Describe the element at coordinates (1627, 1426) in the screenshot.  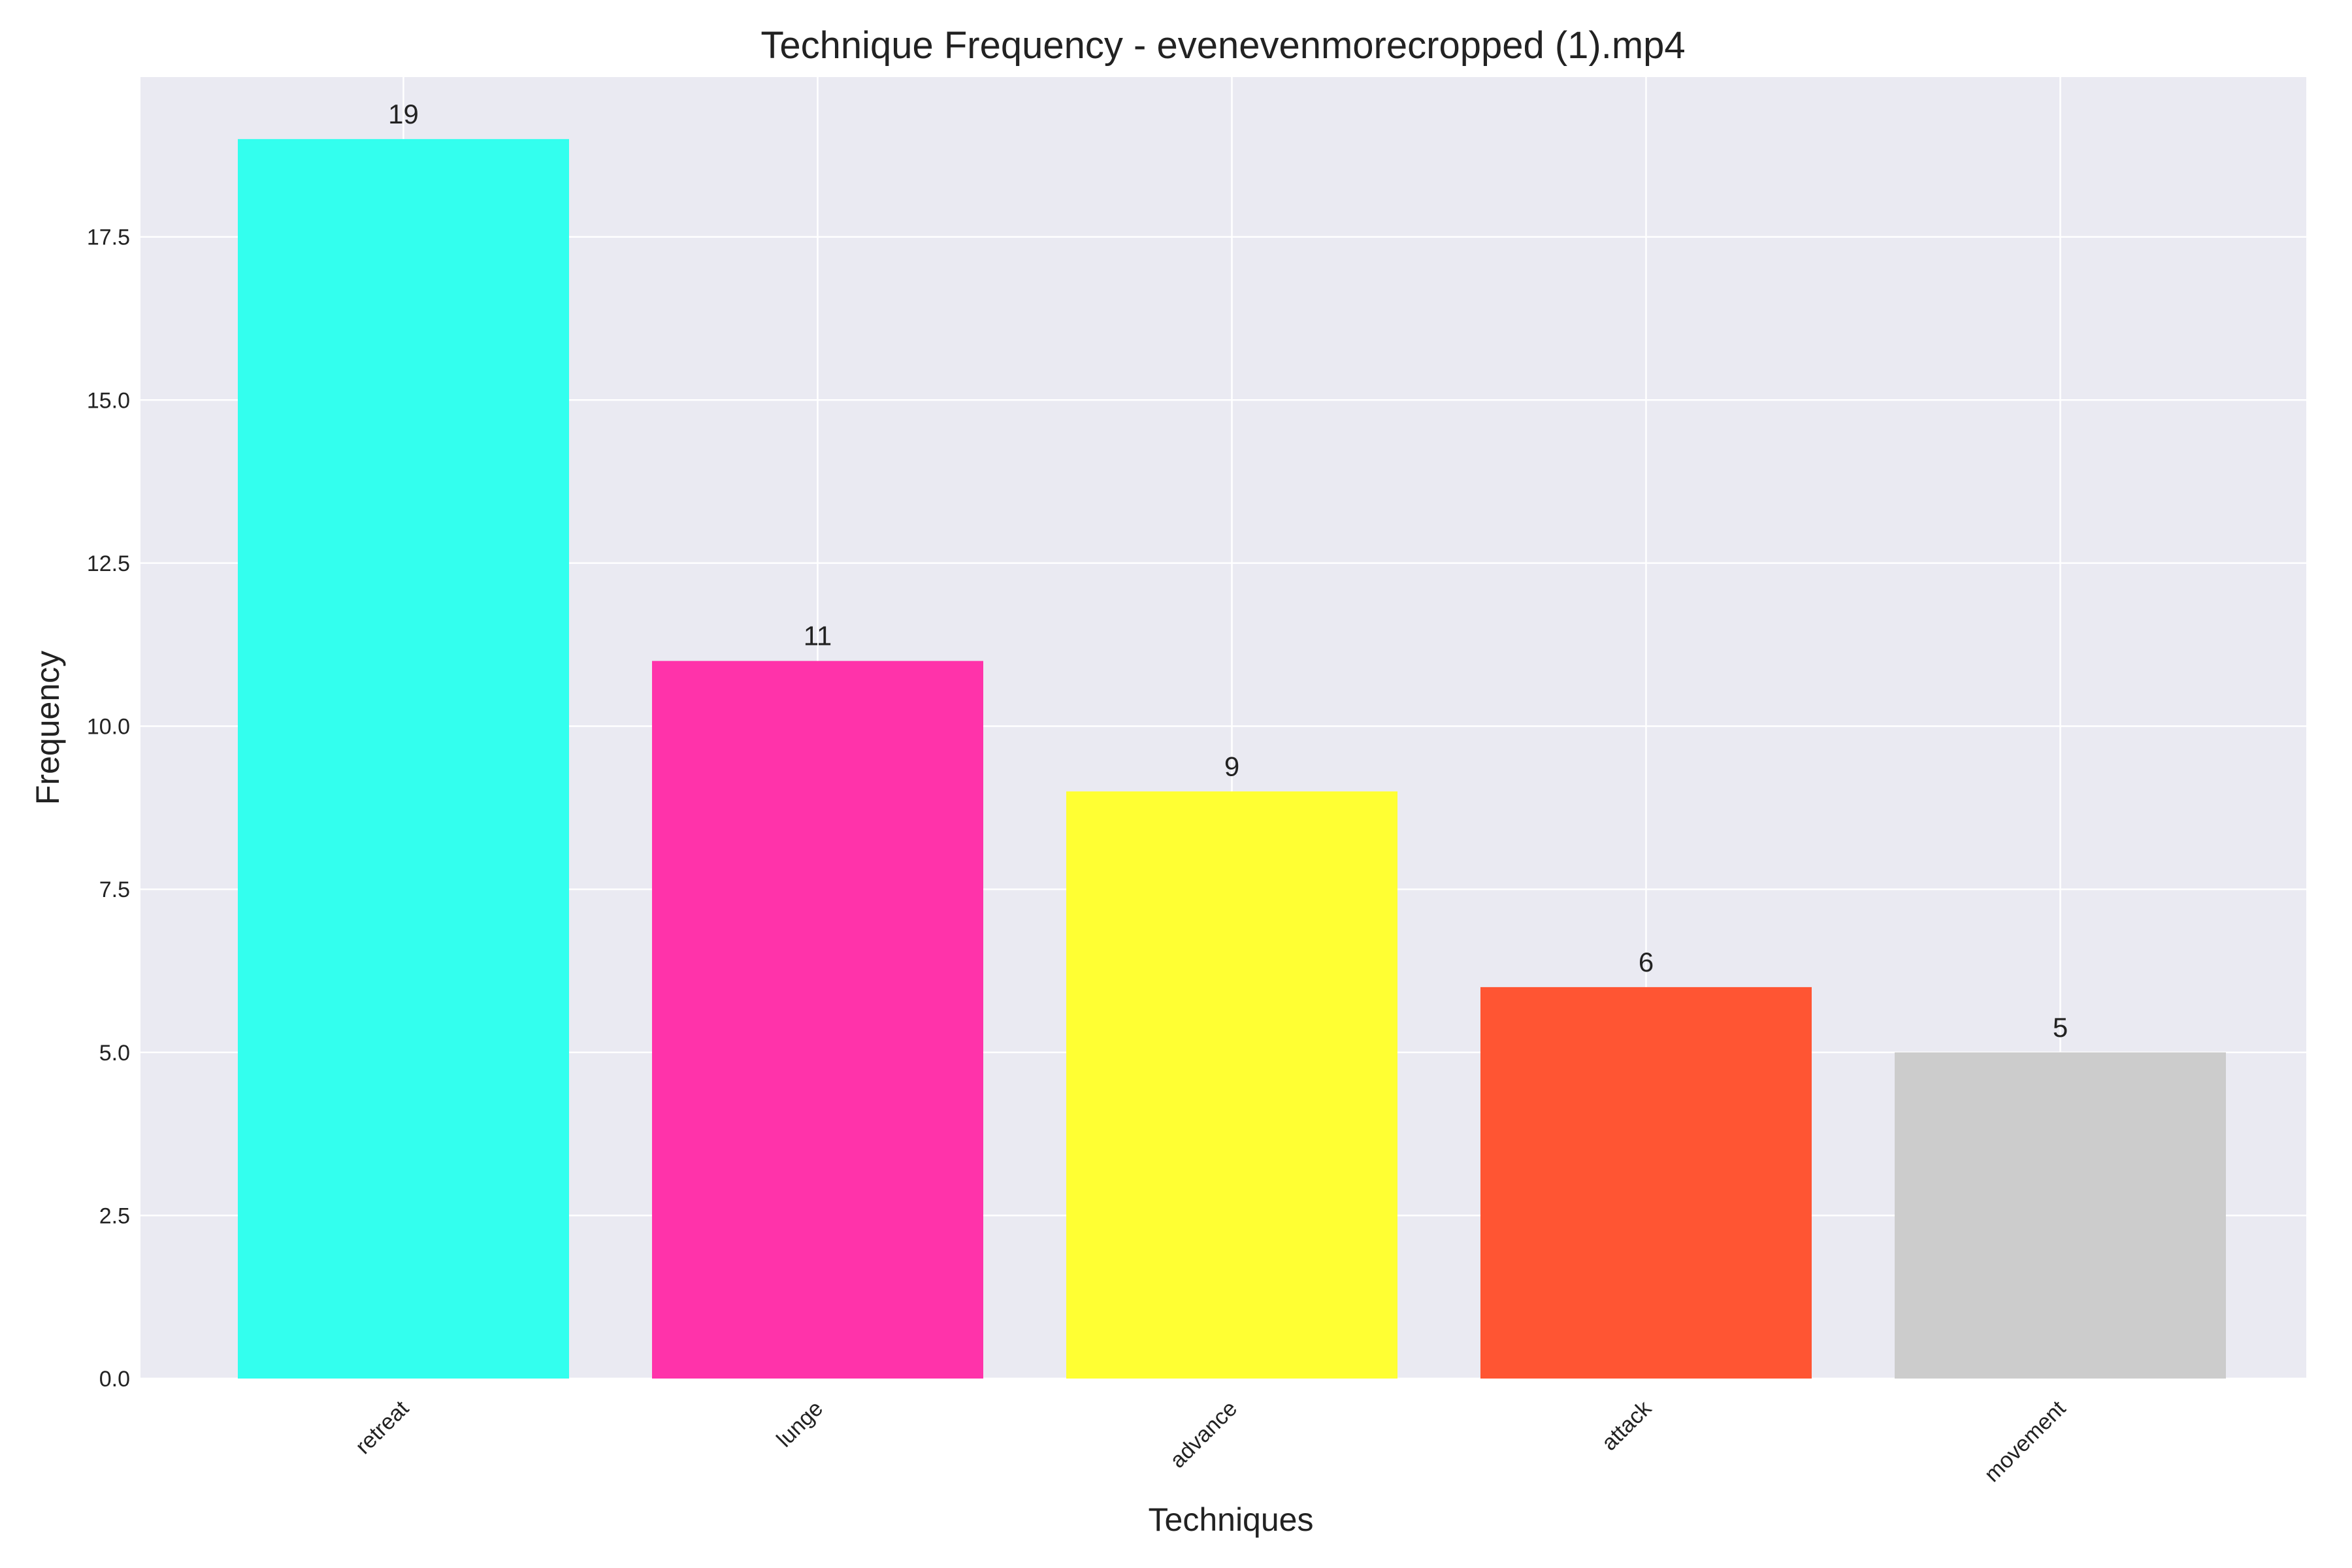
I see `x-tick-label: attack` at that location.